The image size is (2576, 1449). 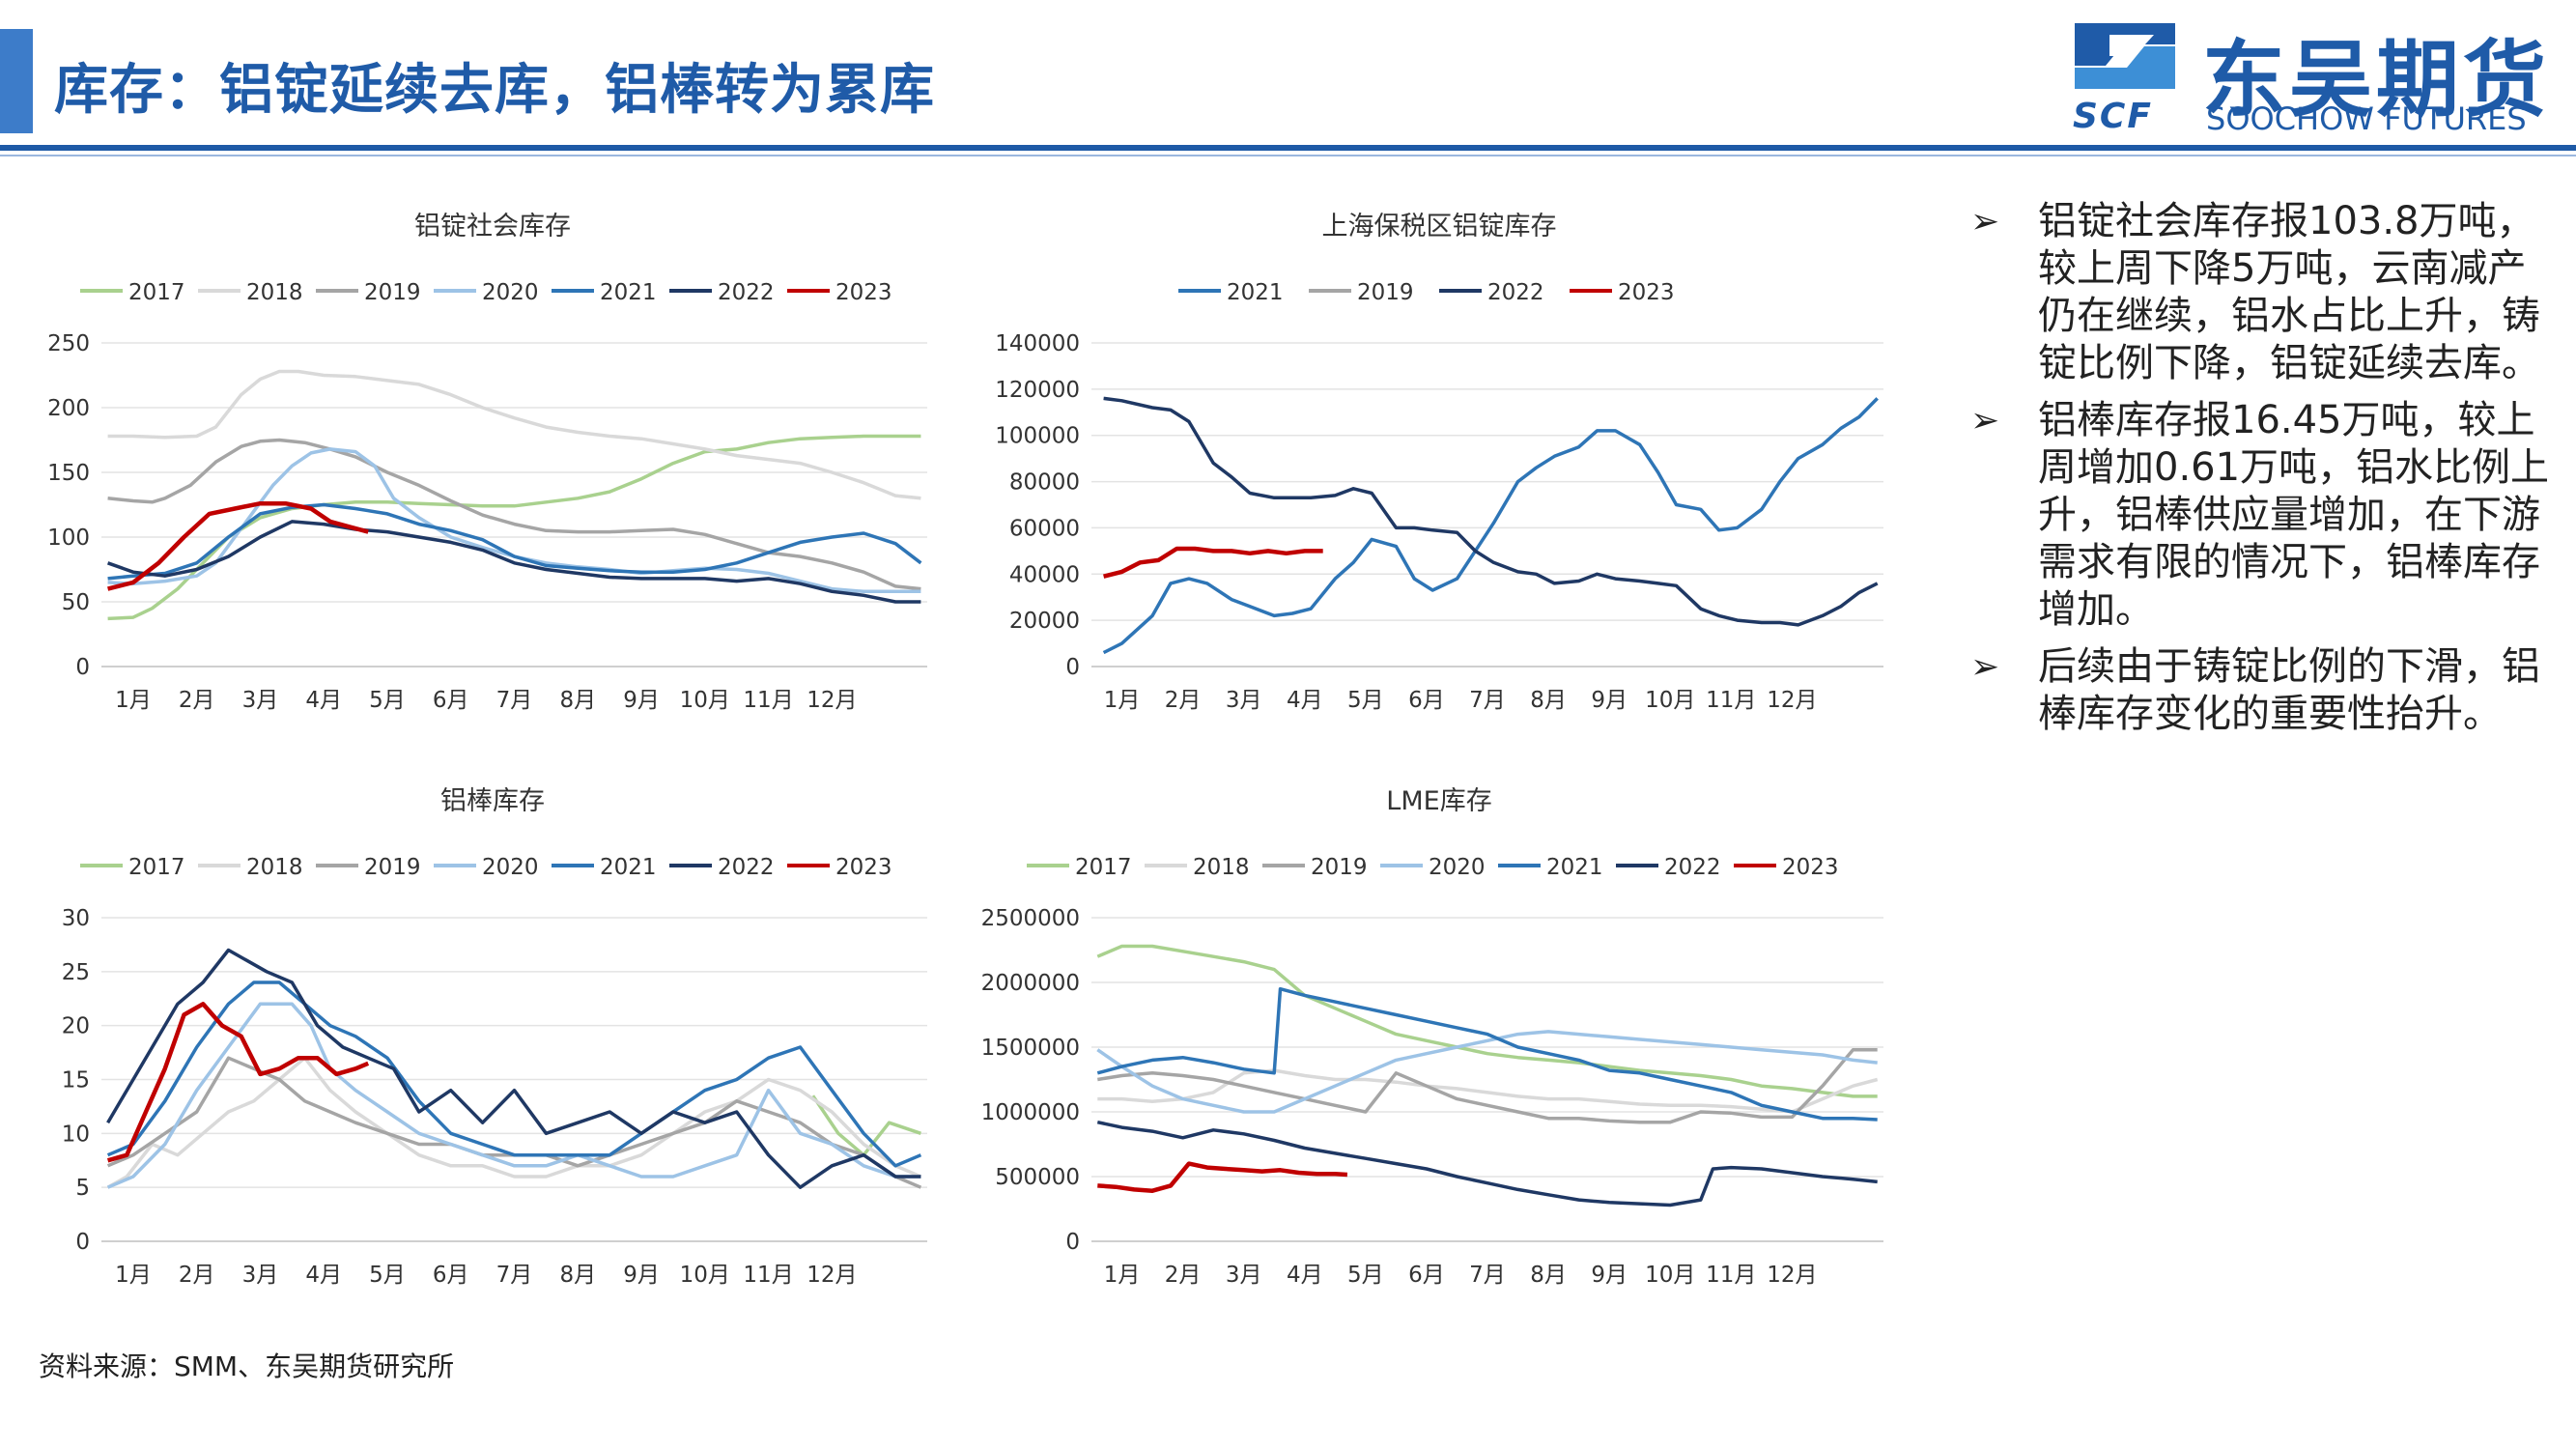 I want to click on y-tick-label: 2000000, so click(x=1030, y=983).